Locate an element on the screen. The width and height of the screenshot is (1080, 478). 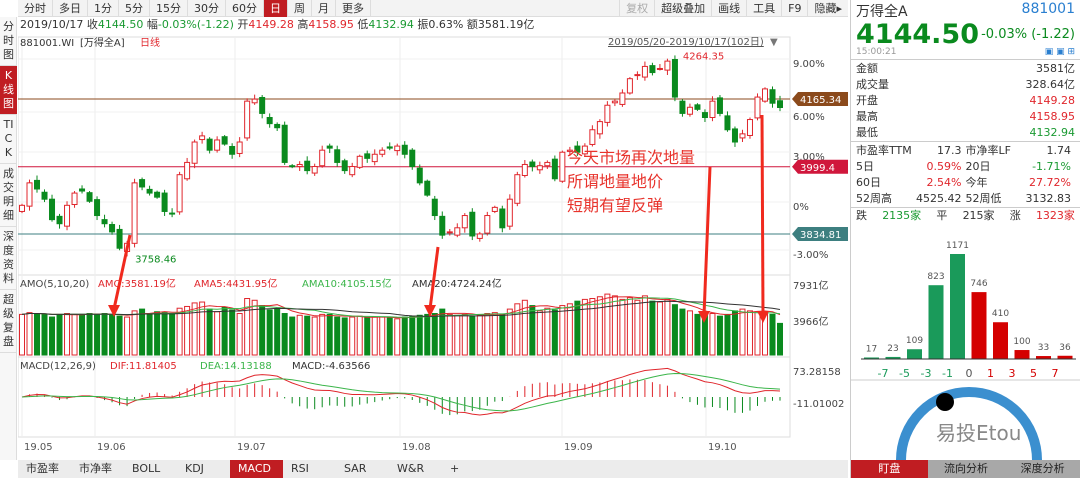
left-tab-trades: 成交明细 is located at coordinates (8, 195).